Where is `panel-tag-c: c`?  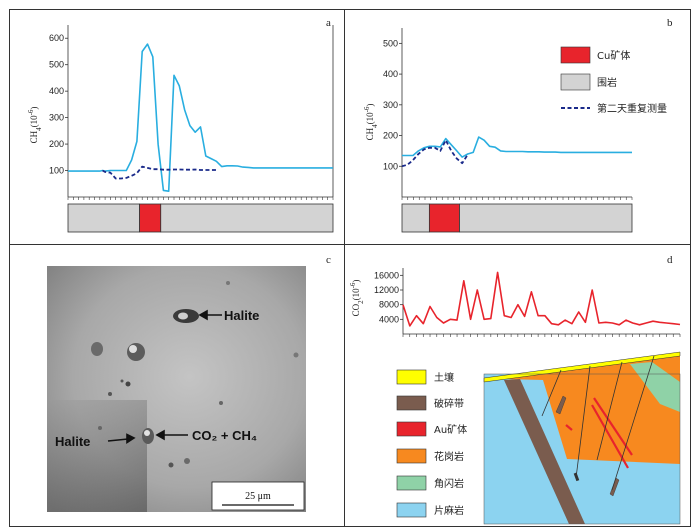
panel-tag-c: c is located at coordinates (328, 260).